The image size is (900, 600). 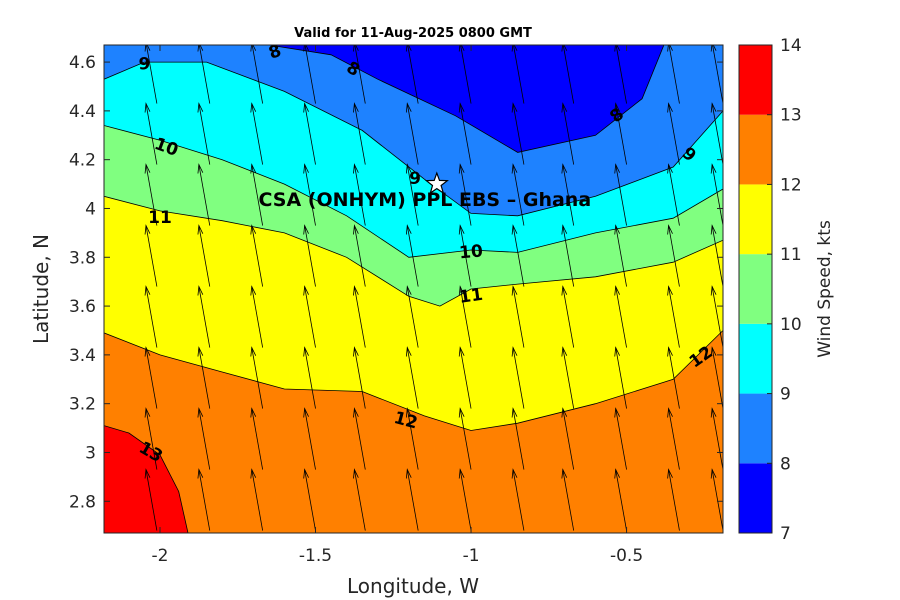 I want to click on contour-label-9: 9, so click(x=415, y=179).